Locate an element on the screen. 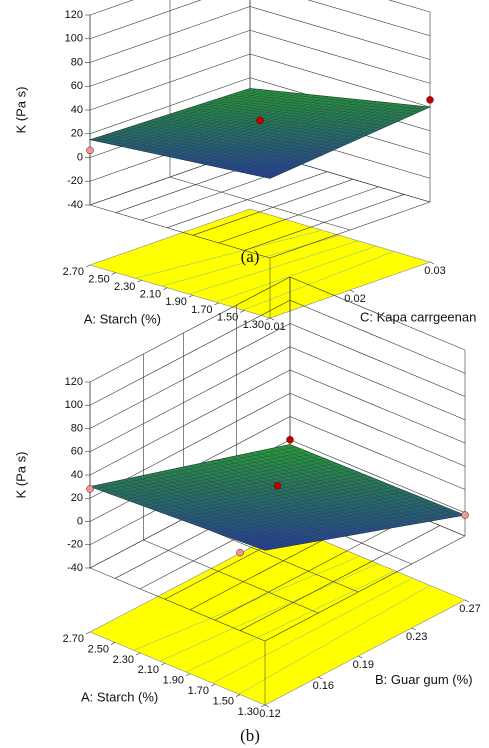 The height and width of the screenshot is (748, 489). y-tick-label: 0.03 is located at coordinates (434, 271).